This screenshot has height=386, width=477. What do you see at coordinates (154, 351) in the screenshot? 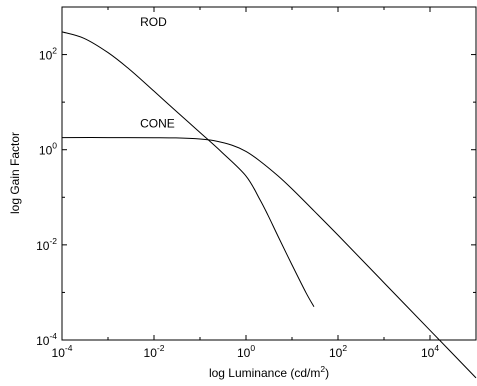
I see `x-tick-label: 10⁻²` at bounding box center [154, 351].